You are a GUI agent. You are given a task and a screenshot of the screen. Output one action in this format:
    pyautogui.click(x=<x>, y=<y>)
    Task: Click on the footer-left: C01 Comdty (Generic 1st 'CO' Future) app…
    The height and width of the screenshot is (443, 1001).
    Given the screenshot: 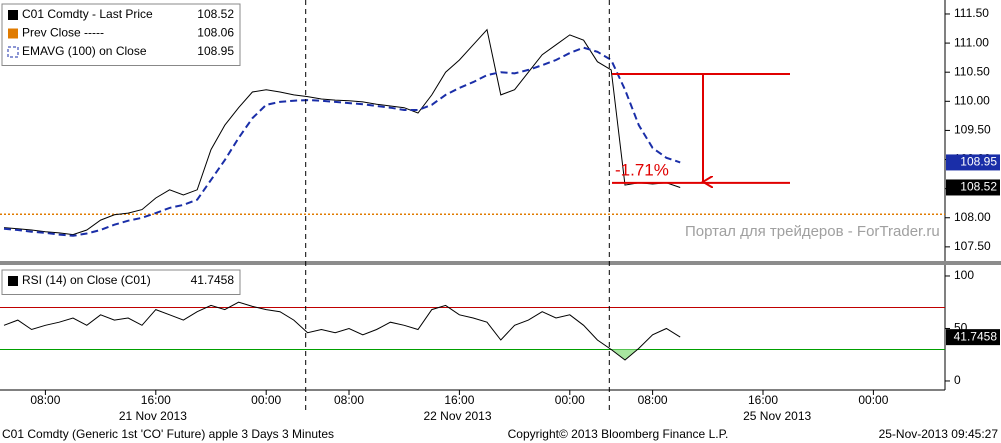 What is the action you would take?
    pyautogui.click(x=168, y=434)
    